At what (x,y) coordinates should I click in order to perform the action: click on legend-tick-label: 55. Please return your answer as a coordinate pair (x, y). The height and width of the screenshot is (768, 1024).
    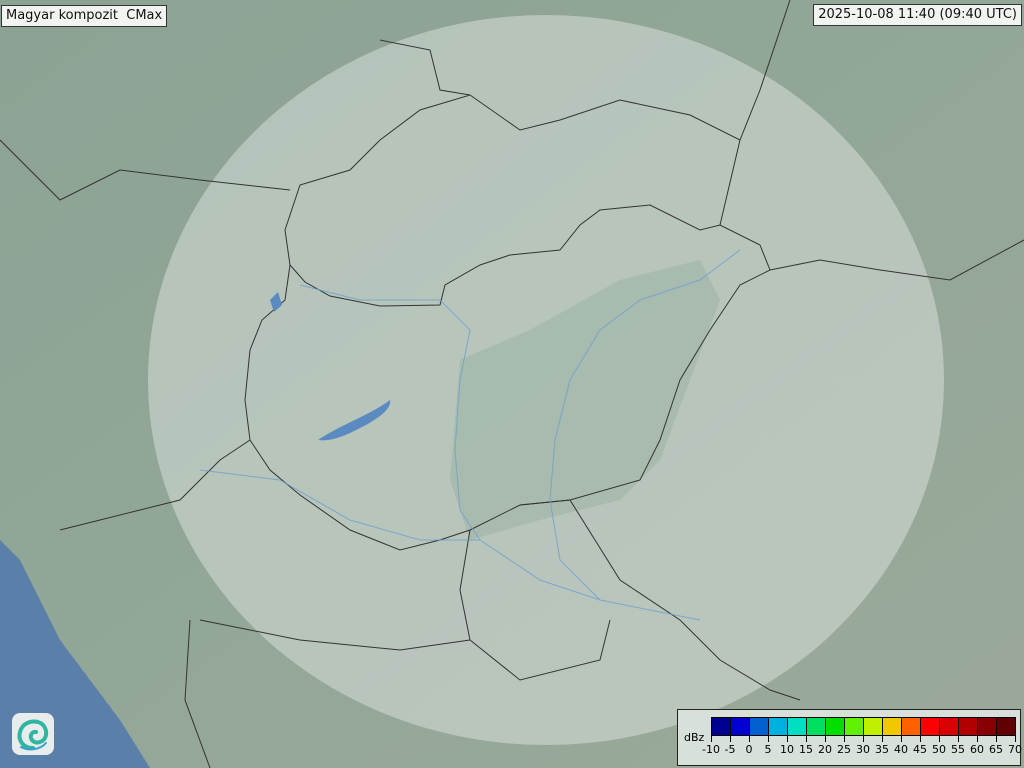
    Looking at the image, I should click on (958, 749).